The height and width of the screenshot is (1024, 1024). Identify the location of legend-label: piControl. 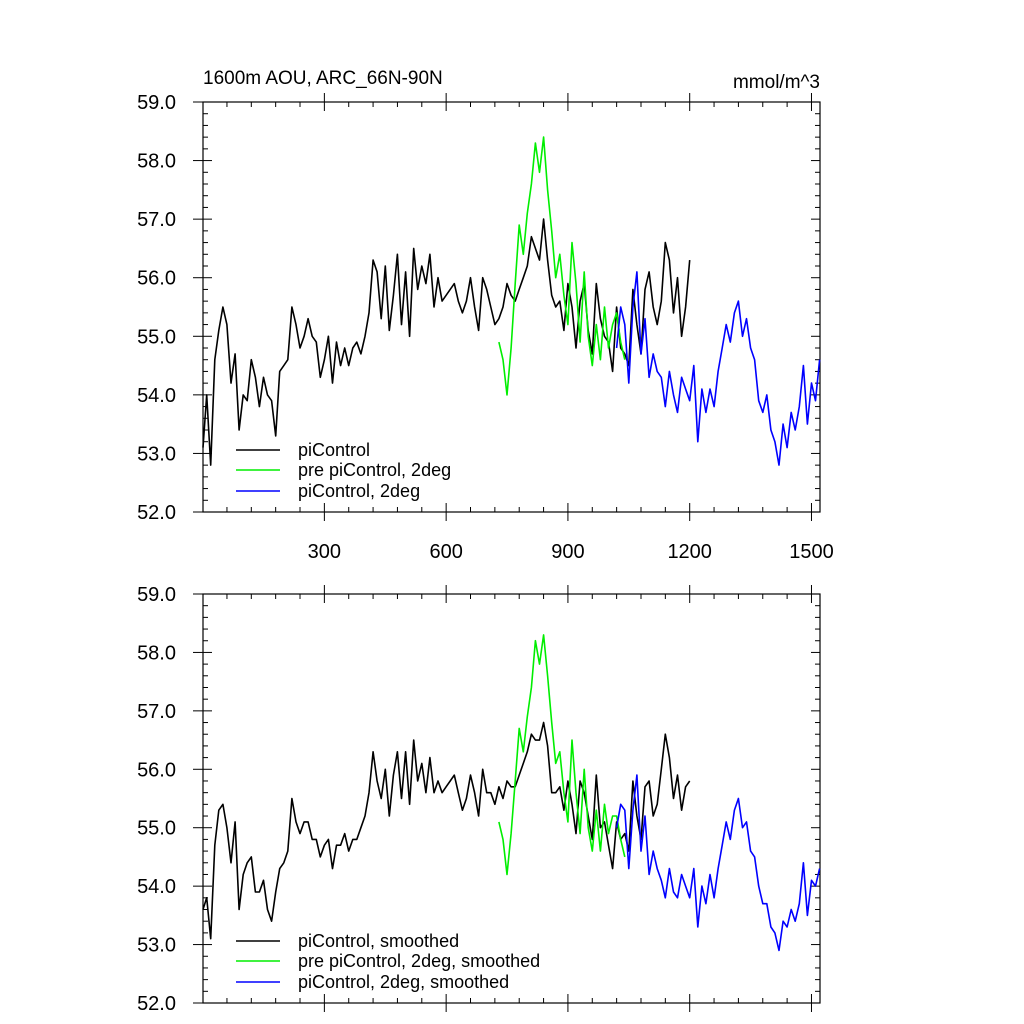
(334, 450).